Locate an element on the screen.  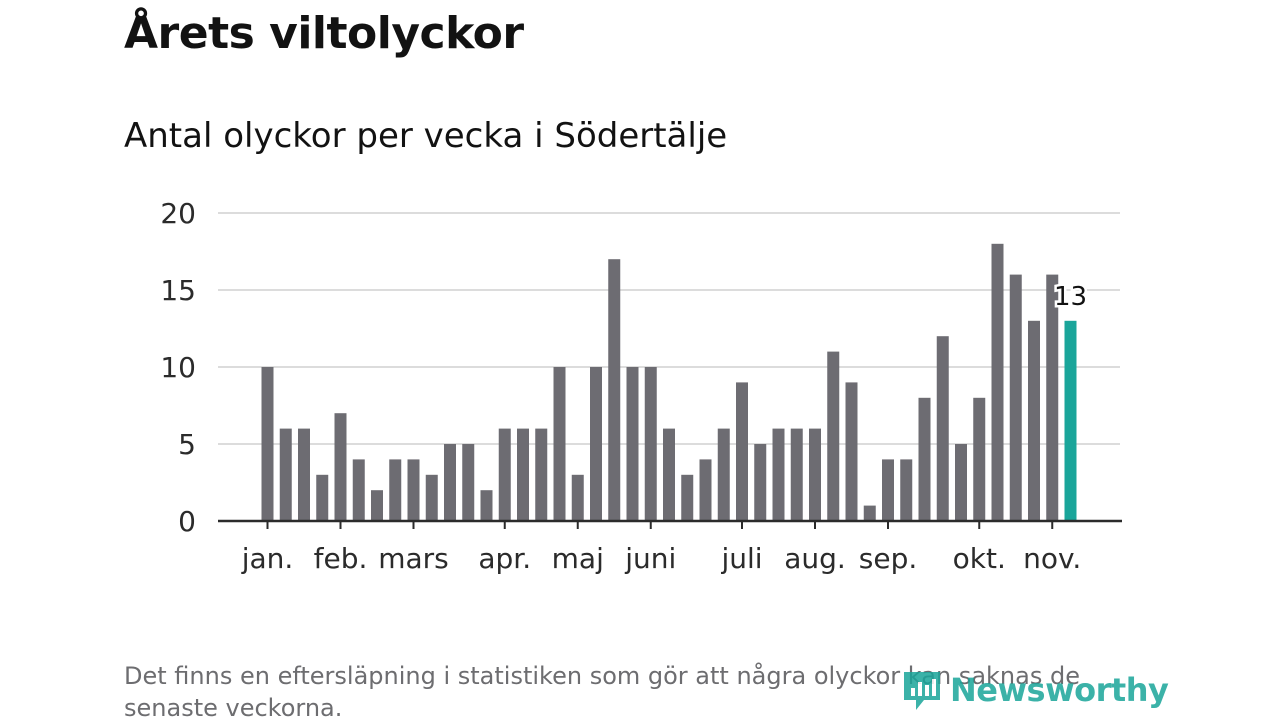
logo-text: Newsworthy is located at coordinates (1059, 690).